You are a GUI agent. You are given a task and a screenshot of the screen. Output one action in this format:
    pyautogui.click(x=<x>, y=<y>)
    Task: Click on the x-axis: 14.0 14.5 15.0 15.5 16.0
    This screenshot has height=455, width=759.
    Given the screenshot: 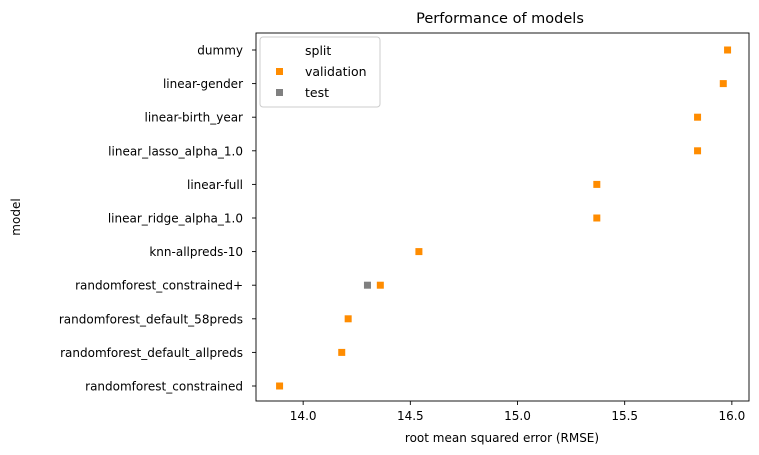 What is the action you would take?
    pyautogui.click(x=517, y=412)
    